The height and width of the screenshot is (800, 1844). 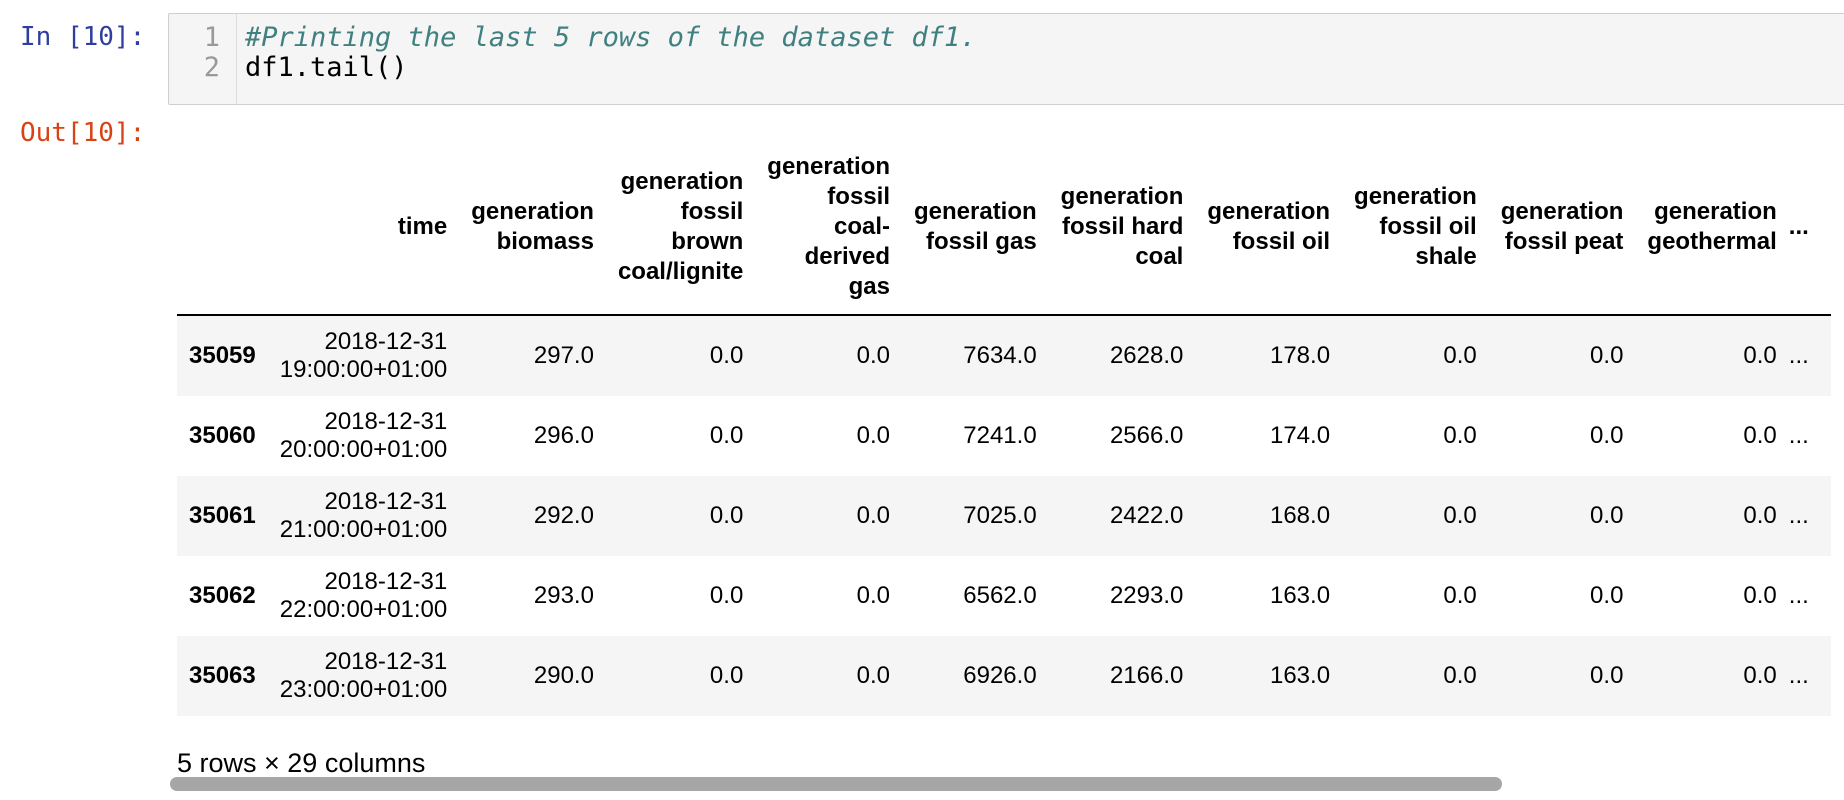 What do you see at coordinates (1146, 435) in the screenshot?
I see `table-cell: 2566.0` at bounding box center [1146, 435].